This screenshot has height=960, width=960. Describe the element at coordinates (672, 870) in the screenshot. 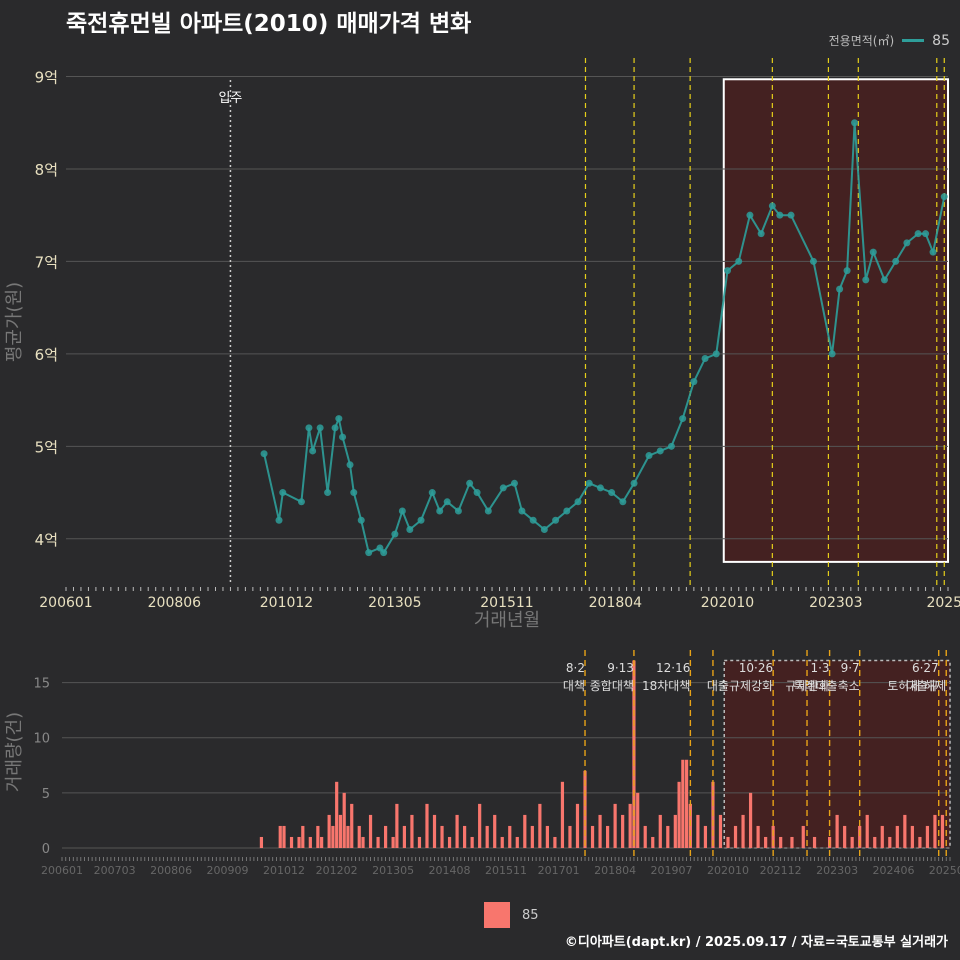

I see `volume-x-tick-label: 201907` at that location.